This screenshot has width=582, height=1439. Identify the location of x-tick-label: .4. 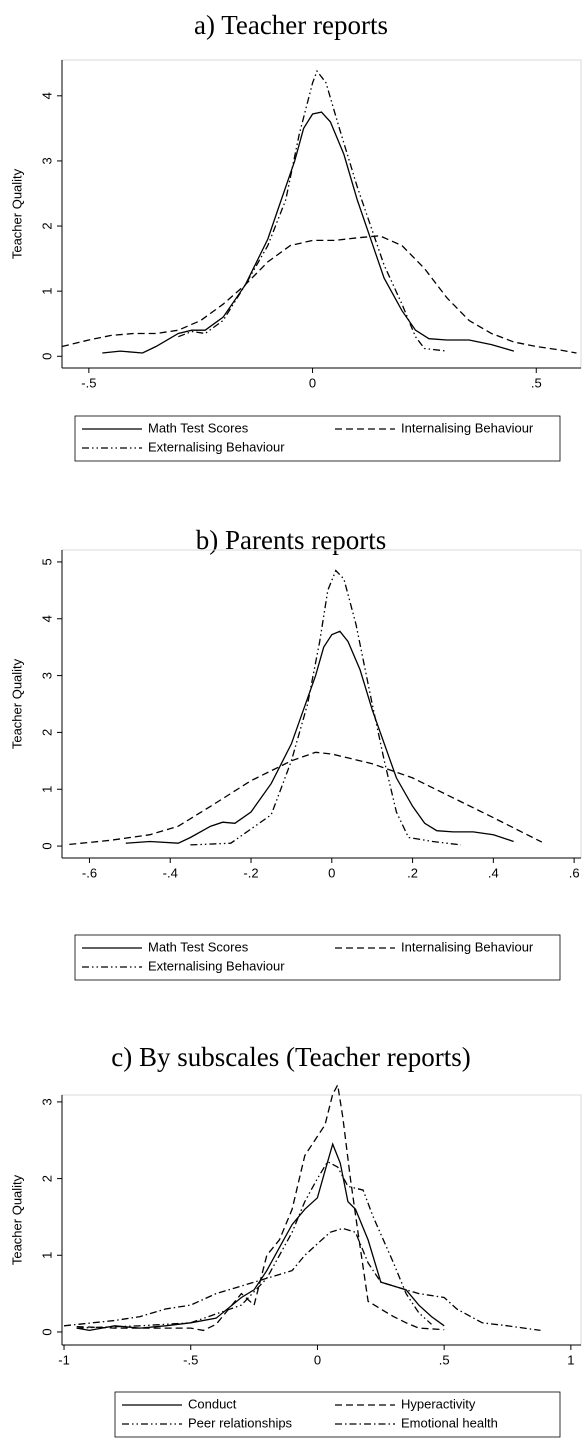
(493, 872).